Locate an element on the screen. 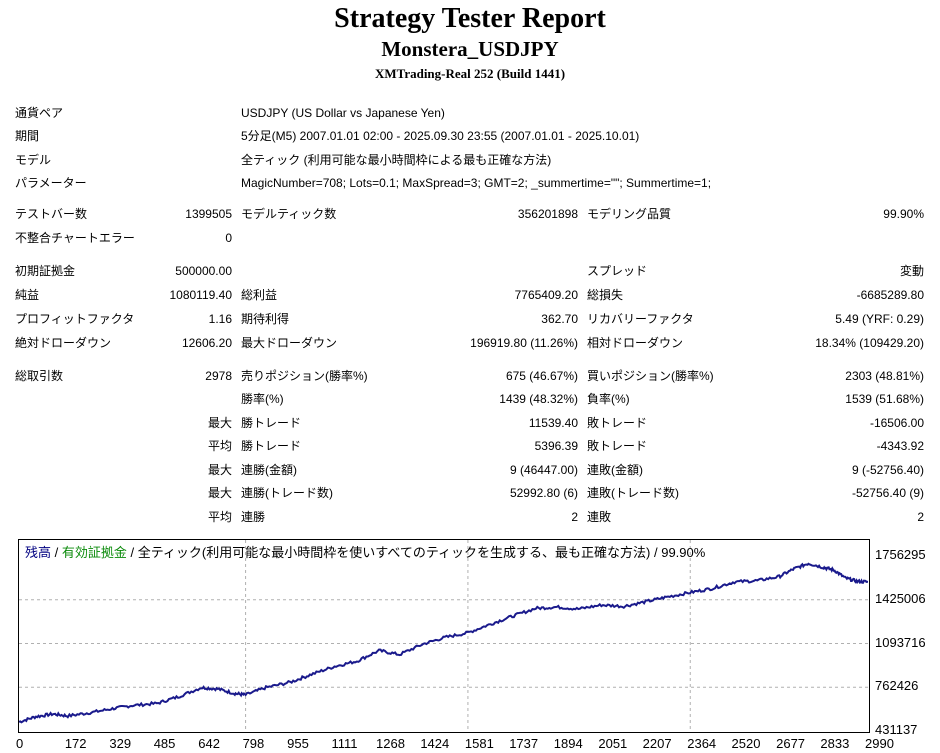 The height and width of the screenshot is (753, 940). pair-value: USDJPY (US Dollar vs Japanese Yen) is located at coordinates (343, 113).